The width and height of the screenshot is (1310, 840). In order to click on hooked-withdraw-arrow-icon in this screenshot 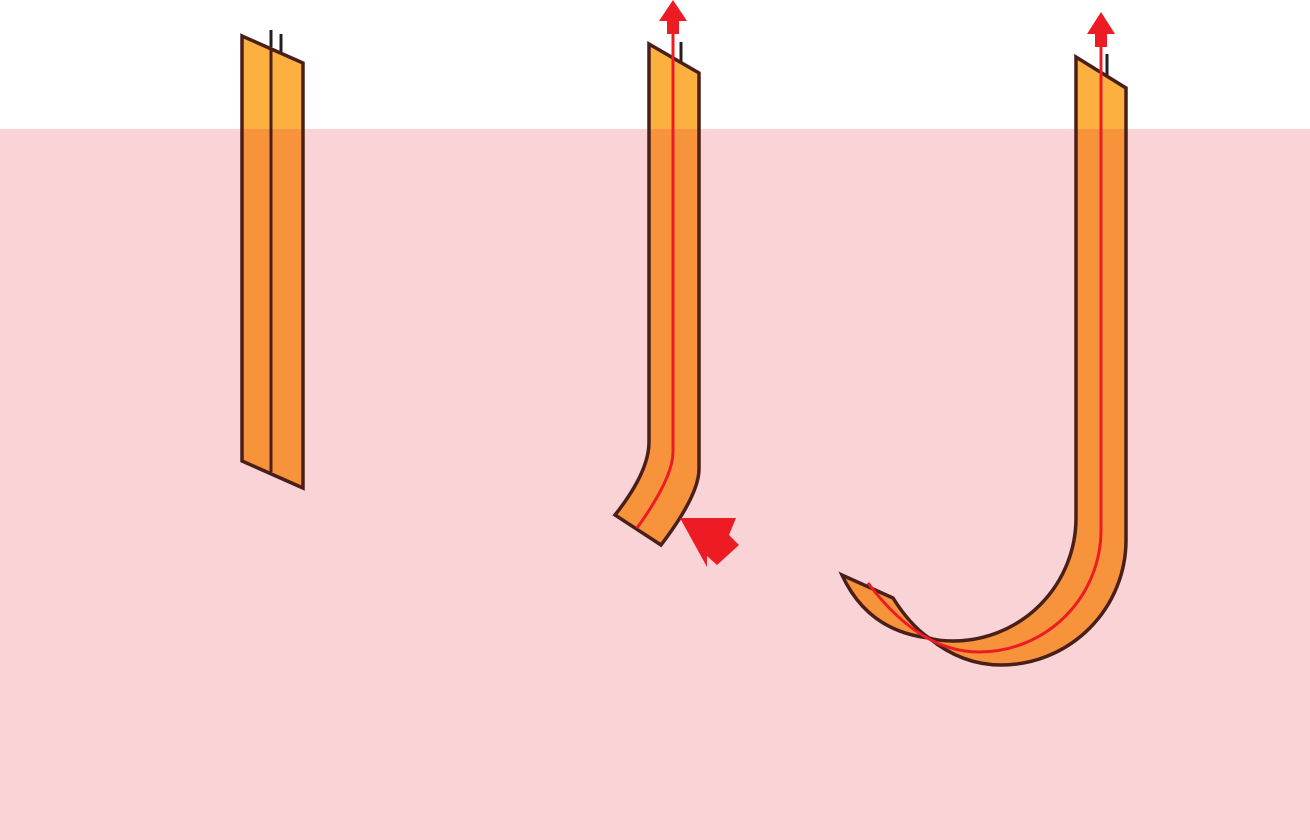, I will do `click(1101, 29)`.